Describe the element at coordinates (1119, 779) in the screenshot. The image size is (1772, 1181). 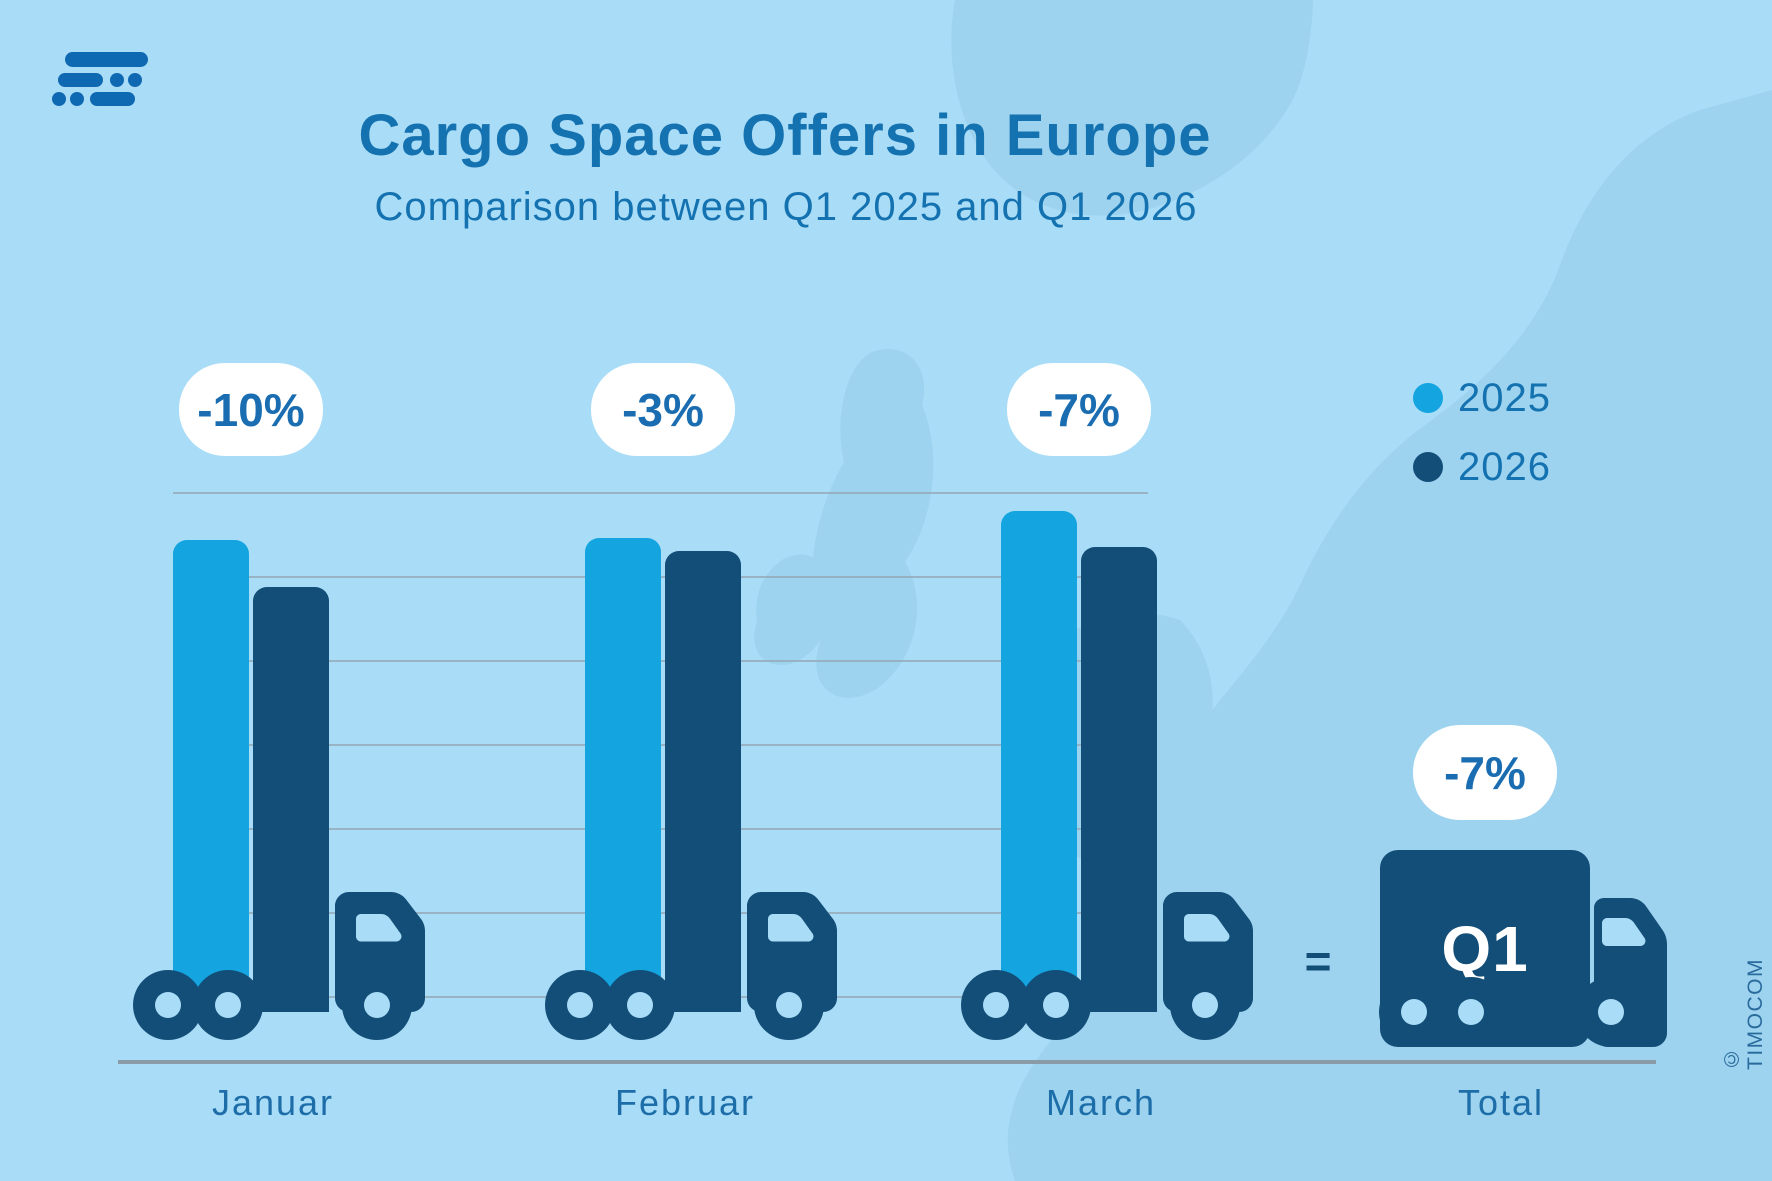
I see `bar-2026-march` at that location.